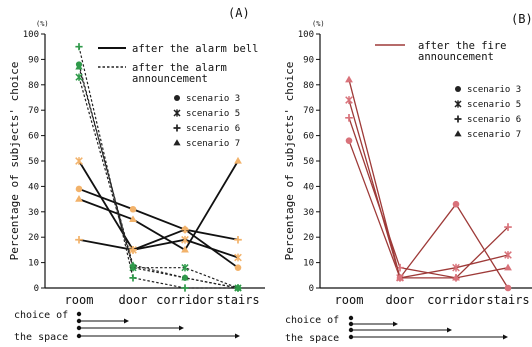 This screenshot has width=532, height=347. I want to click on legend-label: after the fire announcement, so click(462, 51).